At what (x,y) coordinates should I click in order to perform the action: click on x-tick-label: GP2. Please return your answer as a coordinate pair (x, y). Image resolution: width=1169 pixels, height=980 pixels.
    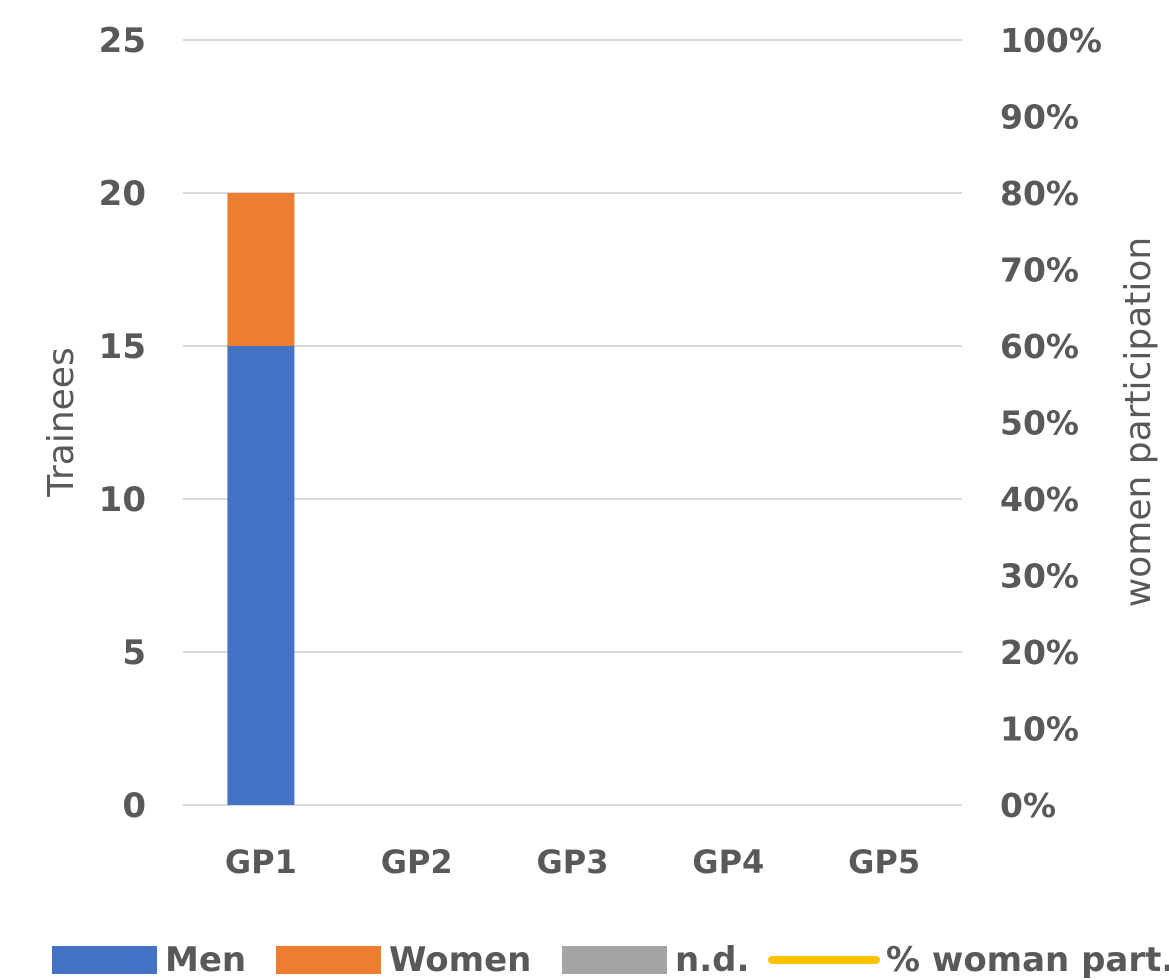
    Looking at the image, I should click on (417, 862).